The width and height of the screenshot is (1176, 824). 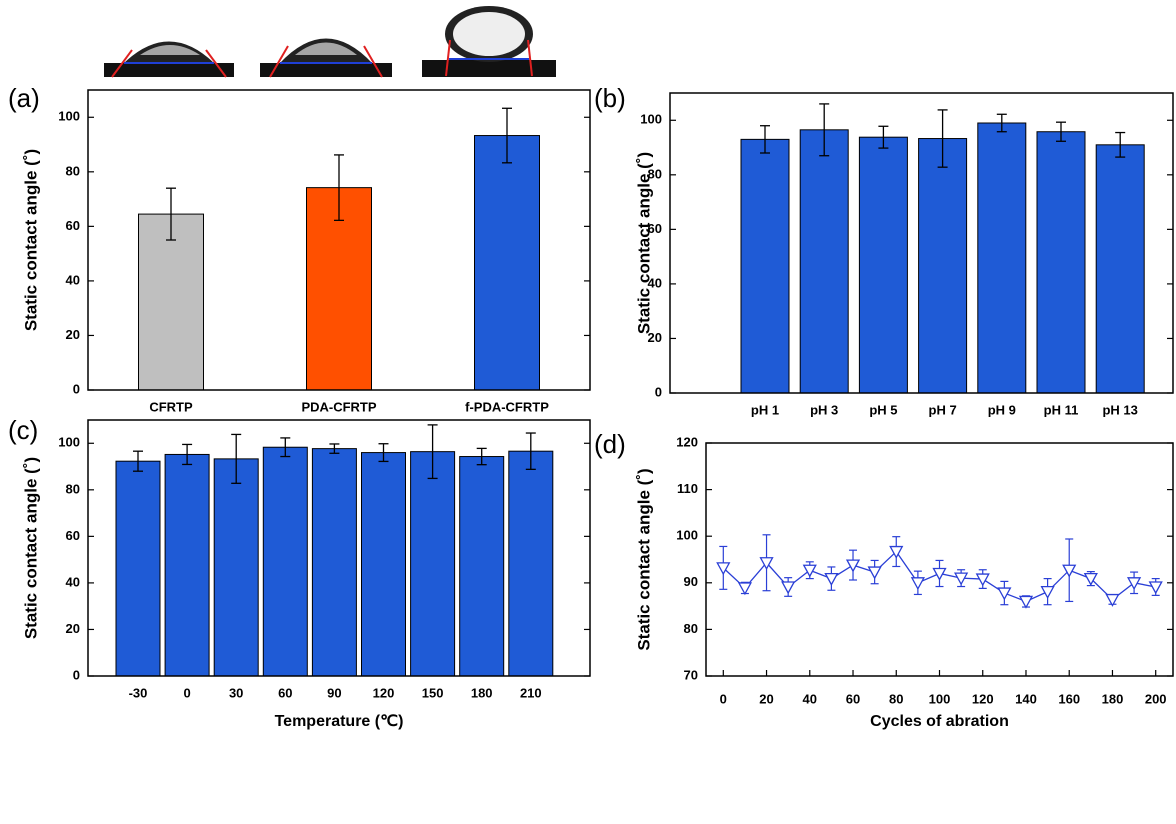 What do you see at coordinates (610, 444) in the screenshot?
I see `panel-label: (d)` at bounding box center [610, 444].